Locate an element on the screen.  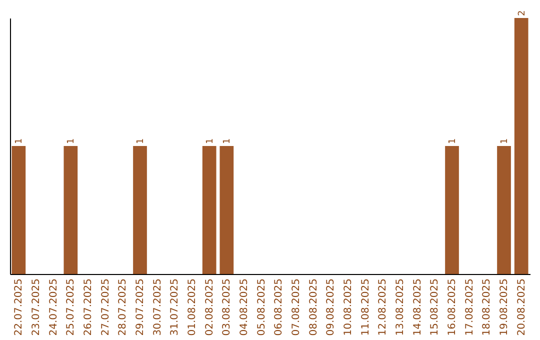
x-tick-label: 20.08.2025 is located at coordinates (522, 307).